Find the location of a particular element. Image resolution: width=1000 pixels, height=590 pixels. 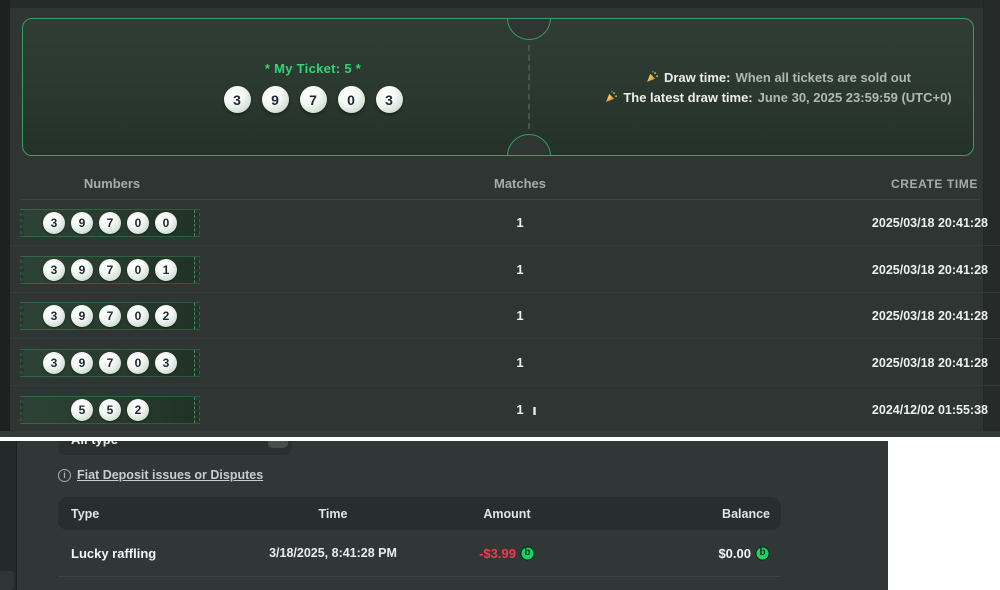

top-edge-strip is located at coordinates (500, 4).